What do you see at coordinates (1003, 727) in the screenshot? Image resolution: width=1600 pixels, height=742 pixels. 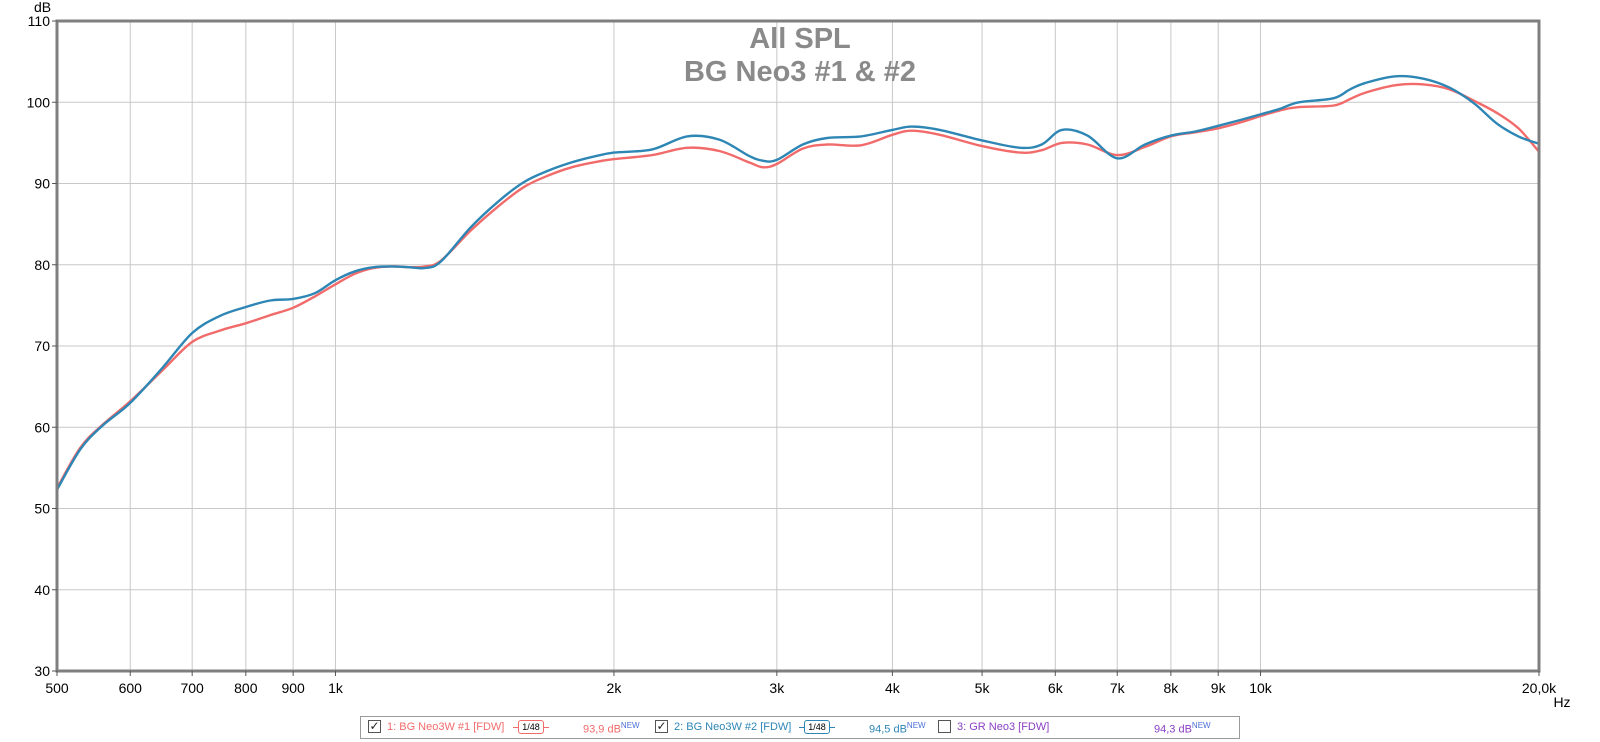 I see `legend-label-3: 3: GR Neo3 [FDW]` at bounding box center [1003, 727].